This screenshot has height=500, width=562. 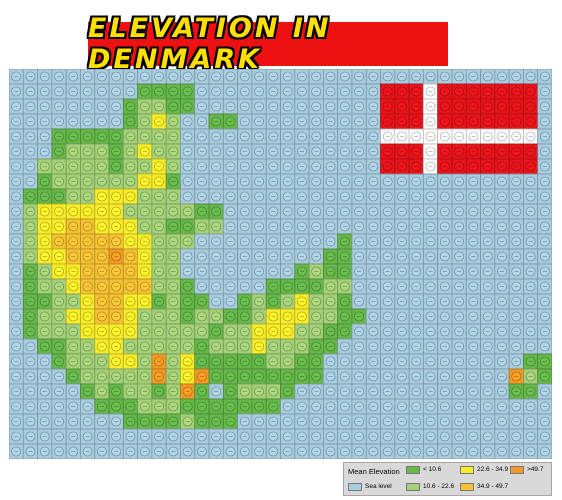 What do you see at coordinates (268, 44) in the screenshot?
I see `title-banner: ELEVATION IN DENMARK` at bounding box center [268, 44].